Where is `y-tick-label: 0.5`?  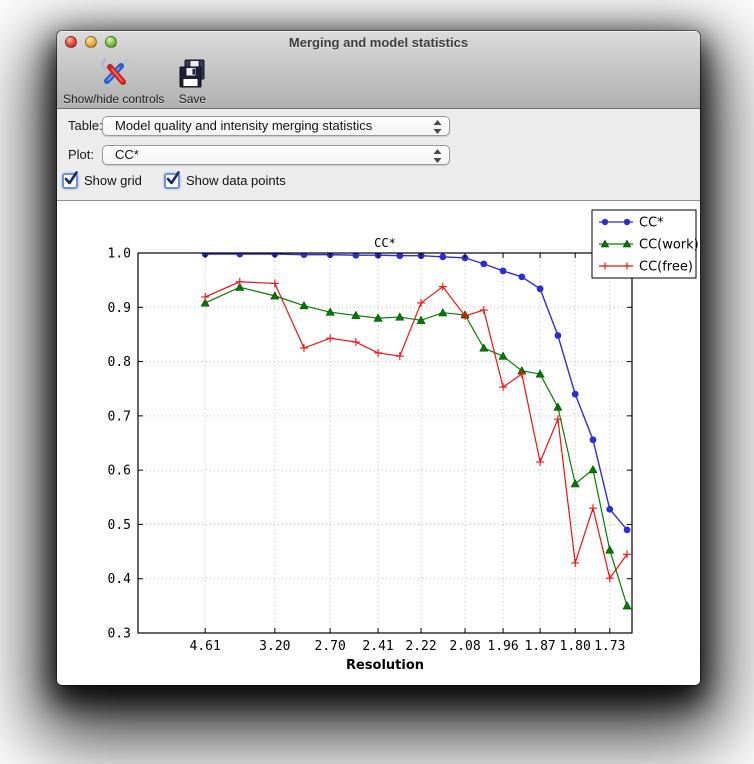
y-tick-label: 0.5 is located at coordinates (119, 525).